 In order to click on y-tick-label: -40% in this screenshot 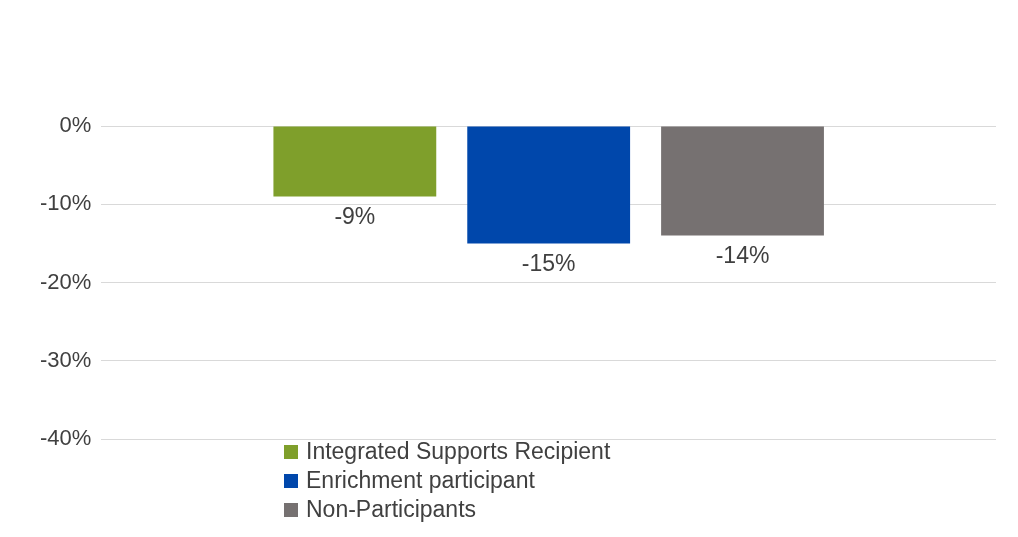, I will do `click(66, 438)`.